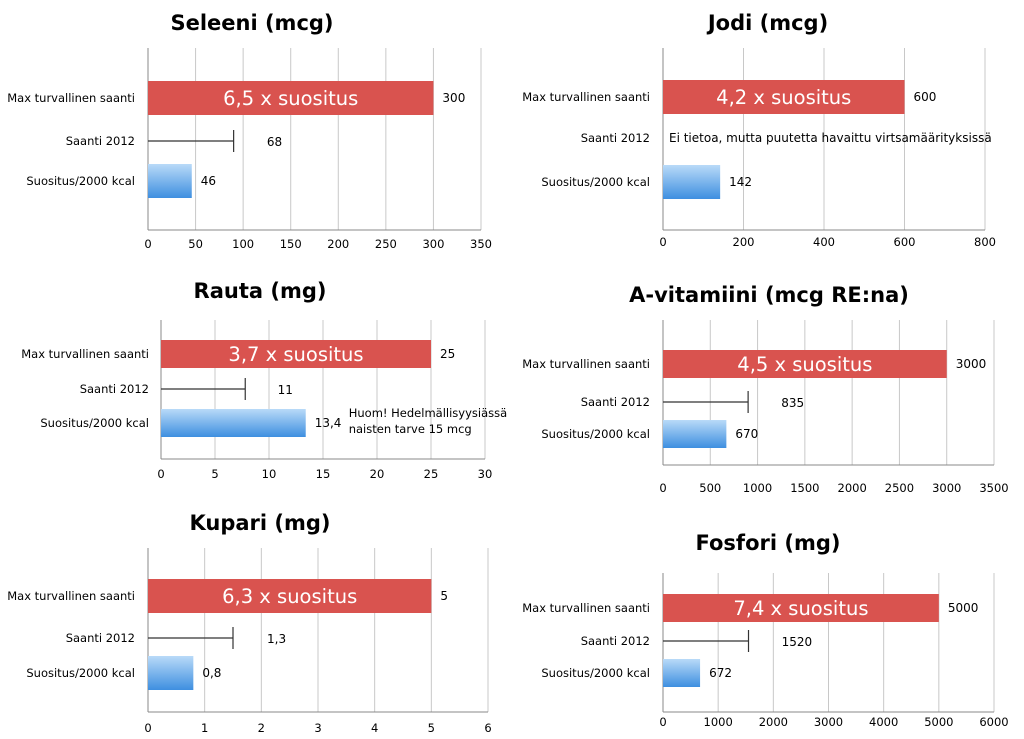  Describe the element at coordinates (251, 23) in the screenshot. I see `chart-title: Seleeni (mcg)` at that location.